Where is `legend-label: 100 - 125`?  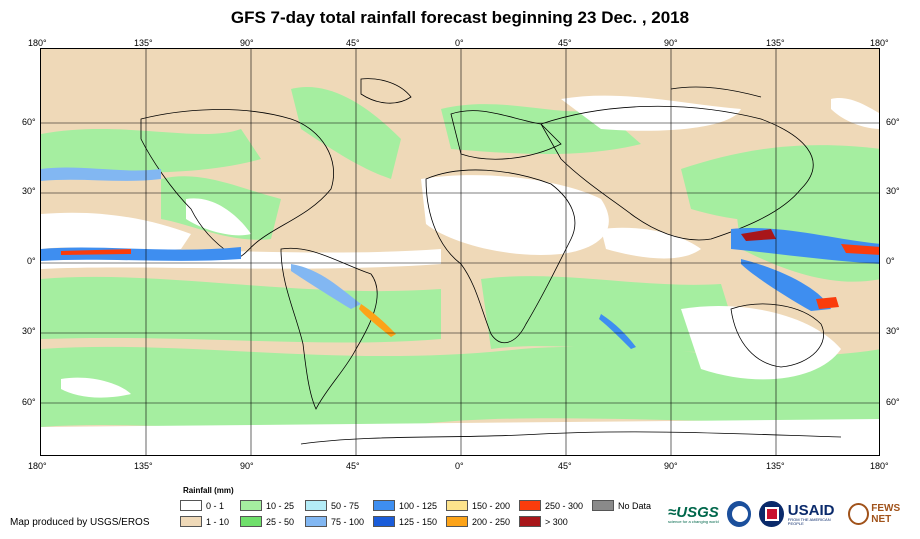 legend-label: 100 - 125 is located at coordinates (418, 505).